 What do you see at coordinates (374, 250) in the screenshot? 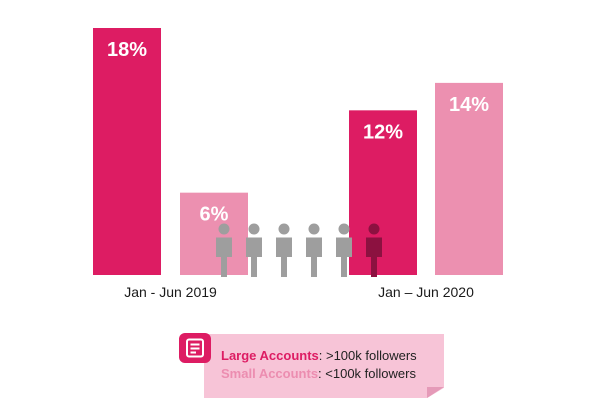
I see `person-icon-highlighted` at bounding box center [374, 250].